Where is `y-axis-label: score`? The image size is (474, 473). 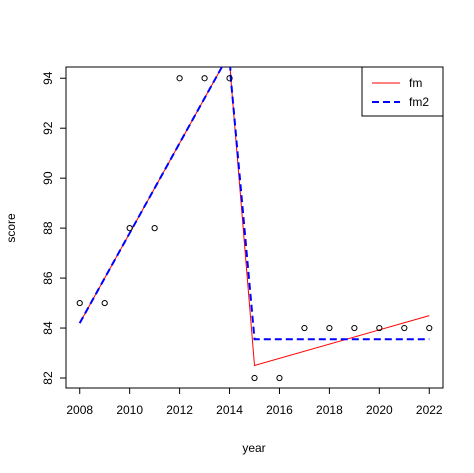
y-axis-label: score is located at coordinates (11, 228).